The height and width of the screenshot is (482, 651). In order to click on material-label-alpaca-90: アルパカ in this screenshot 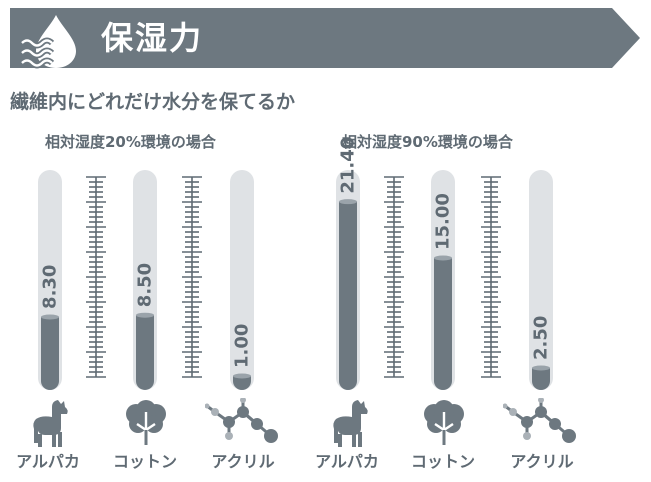, I will do `click(347, 461)`.